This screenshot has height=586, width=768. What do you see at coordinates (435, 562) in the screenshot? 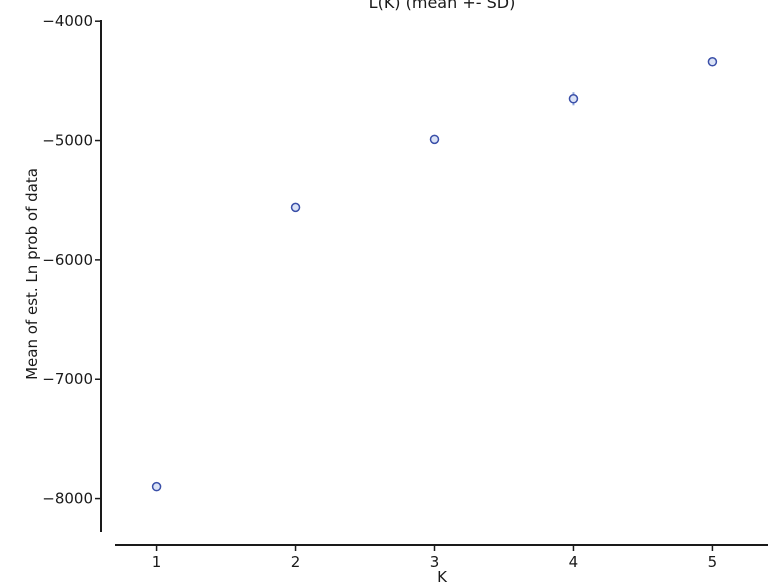
I see `x-tick-label: 3` at bounding box center [435, 562].